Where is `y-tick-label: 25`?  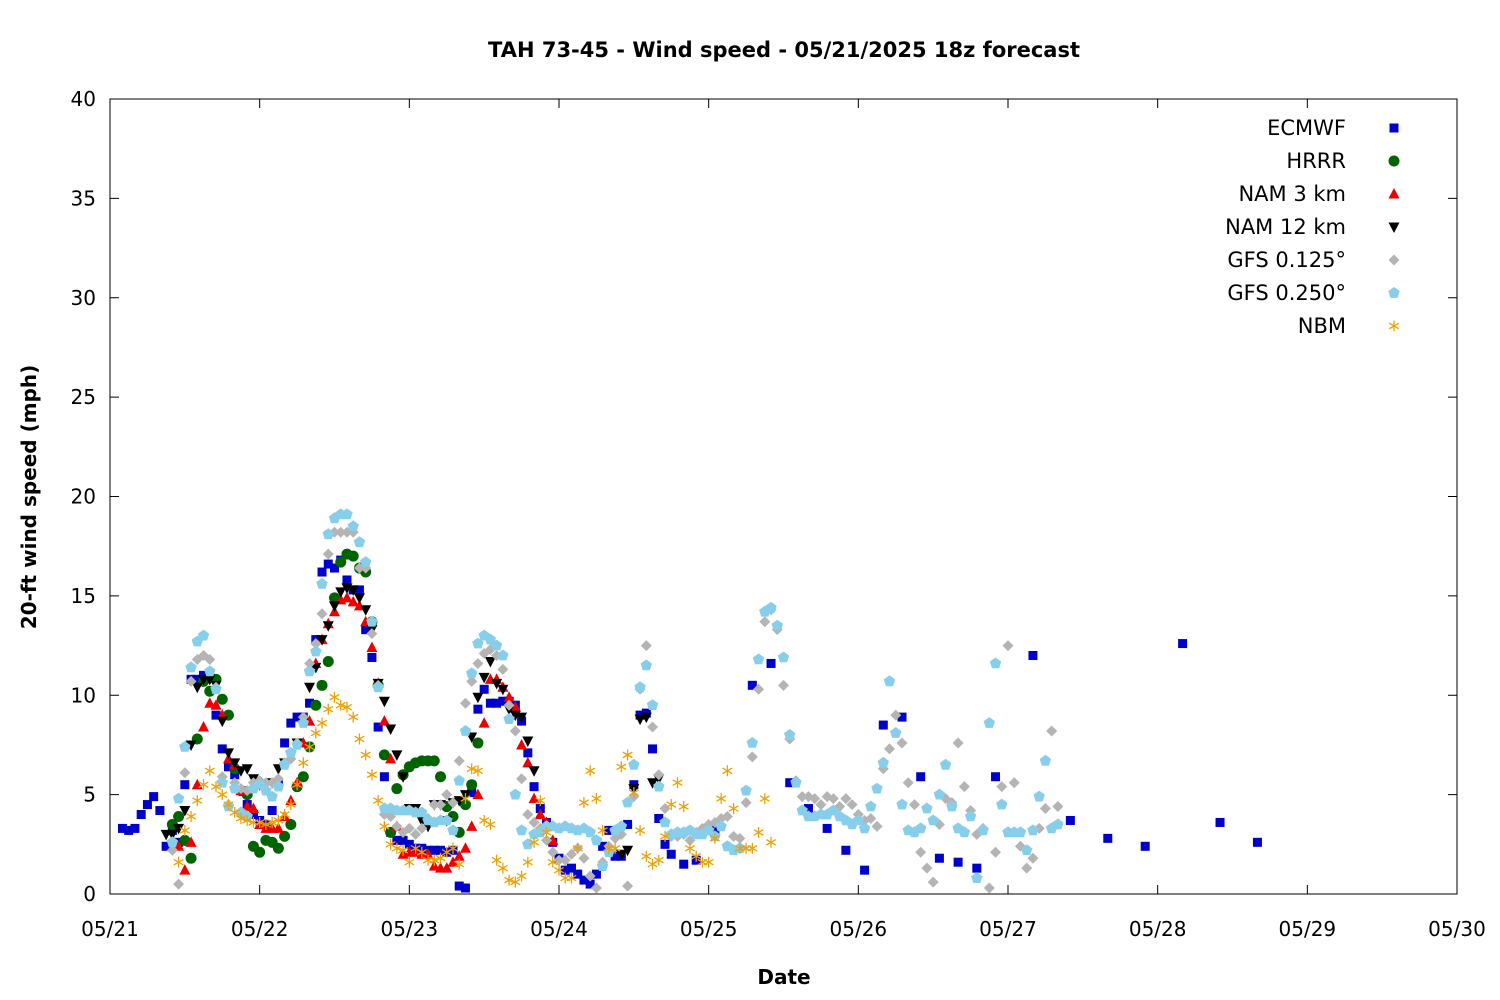 y-tick-label: 25 is located at coordinates (83, 397).